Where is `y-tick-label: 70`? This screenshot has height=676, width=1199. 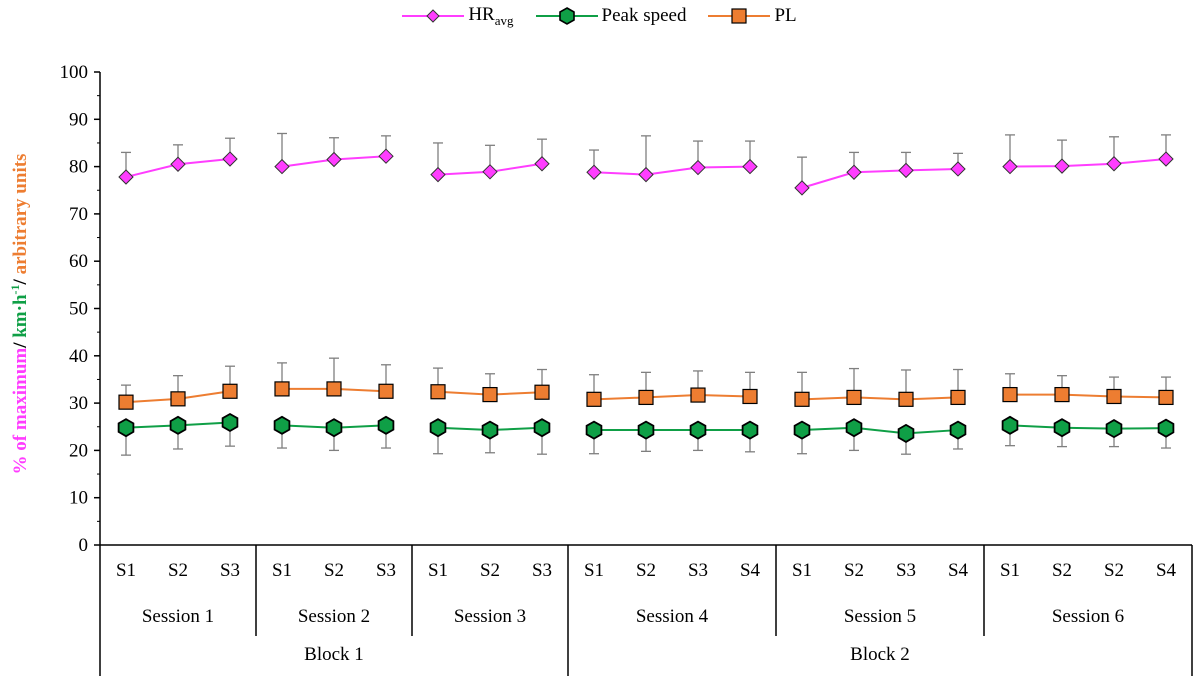 y-tick-label: 70 is located at coordinates (78, 214).